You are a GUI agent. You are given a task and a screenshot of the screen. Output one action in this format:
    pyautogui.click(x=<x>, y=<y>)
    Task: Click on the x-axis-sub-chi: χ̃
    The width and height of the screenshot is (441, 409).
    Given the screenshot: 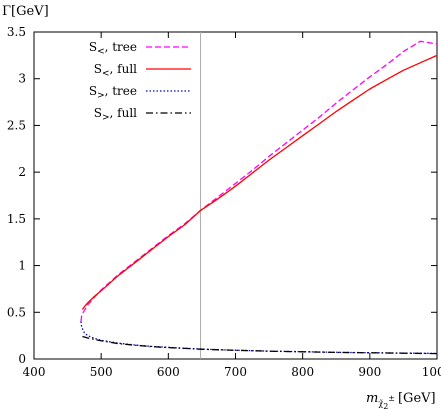 What is the action you would take?
    pyautogui.click(x=380, y=403)
    